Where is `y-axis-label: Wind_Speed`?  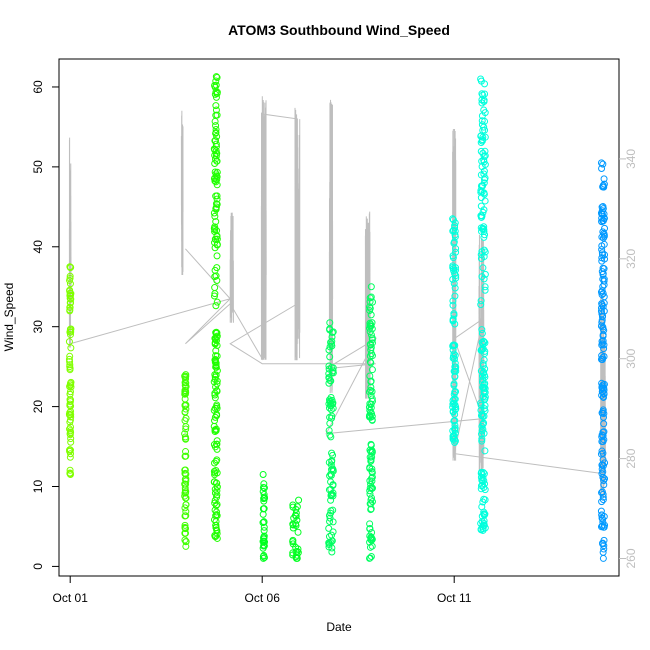
y-axis-label: Wind_Speed is located at coordinates (9, 317).